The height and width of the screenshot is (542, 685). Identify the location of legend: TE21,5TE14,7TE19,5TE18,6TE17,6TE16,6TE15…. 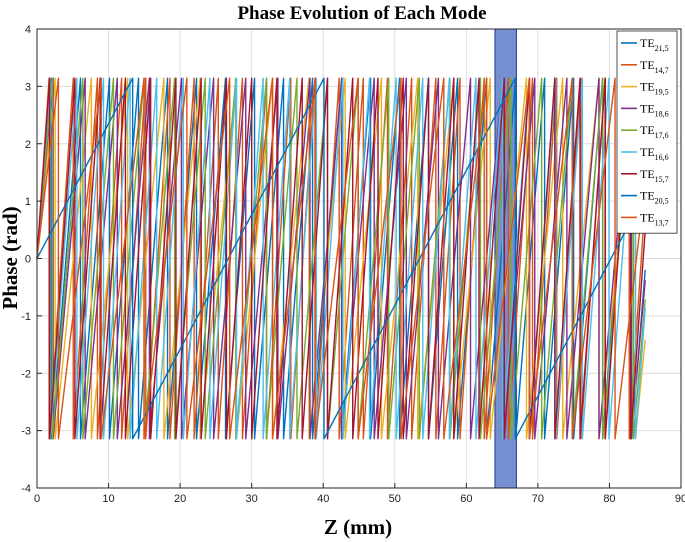
(647, 132).